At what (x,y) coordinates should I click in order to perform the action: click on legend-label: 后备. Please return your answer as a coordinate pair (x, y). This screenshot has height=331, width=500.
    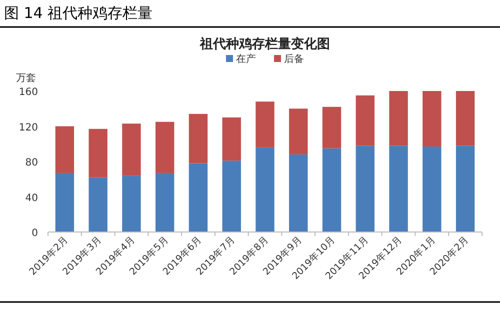
    Looking at the image, I should click on (294, 59).